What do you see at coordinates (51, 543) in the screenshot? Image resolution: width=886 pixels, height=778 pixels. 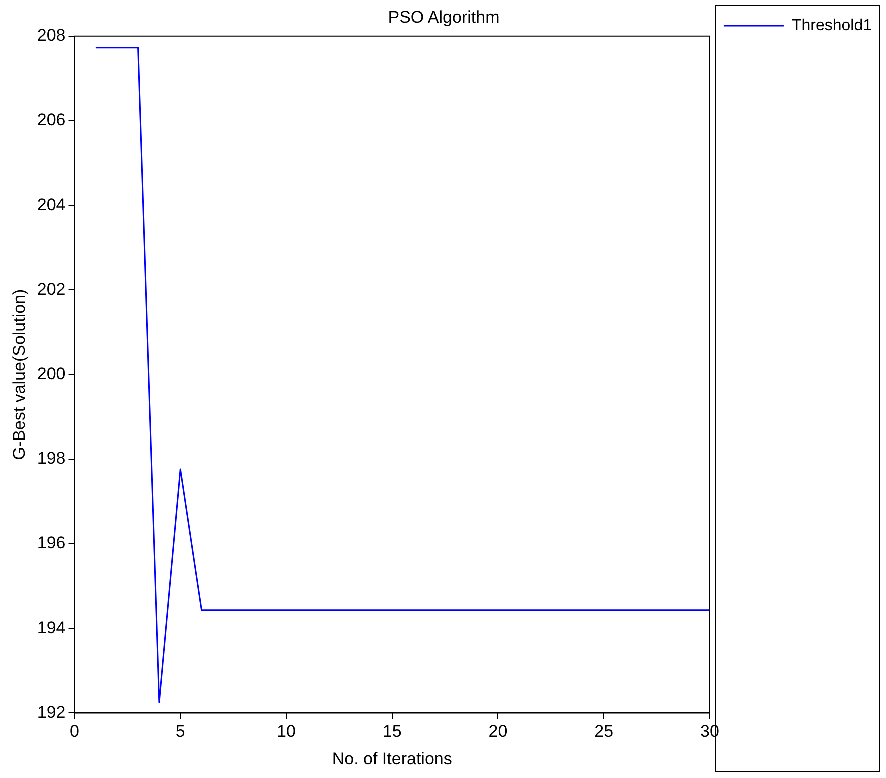 I see `y-tick-label: 196` at bounding box center [51, 543].